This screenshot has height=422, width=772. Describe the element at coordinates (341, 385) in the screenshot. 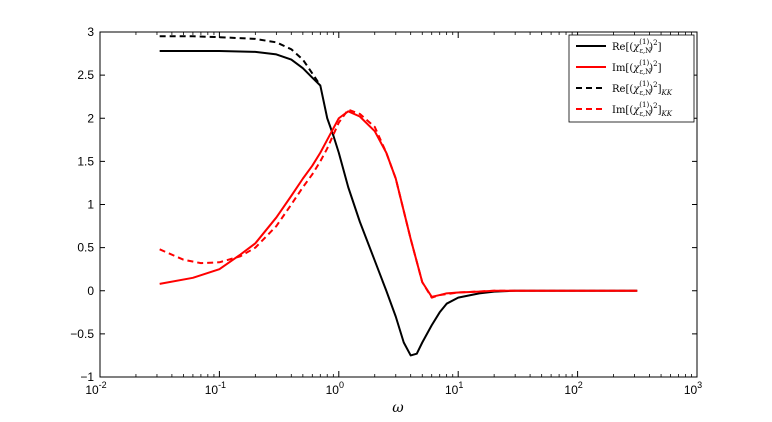

I see `x-tick-exponent: 0` at that location.